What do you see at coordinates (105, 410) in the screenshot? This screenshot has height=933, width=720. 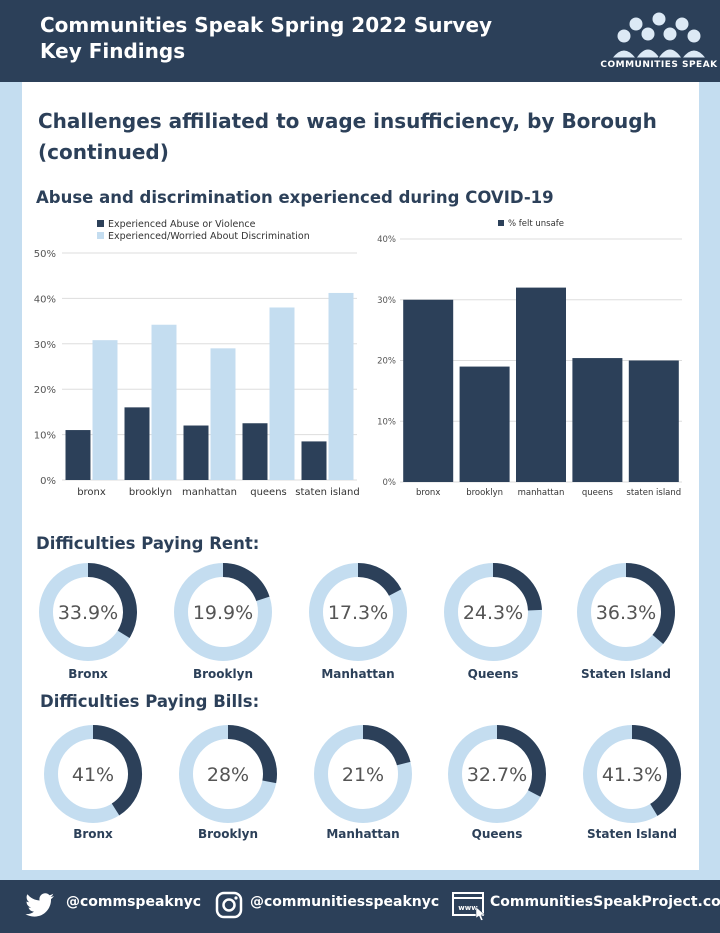 I see `bar-1-bronx` at bounding box center [105, 410].